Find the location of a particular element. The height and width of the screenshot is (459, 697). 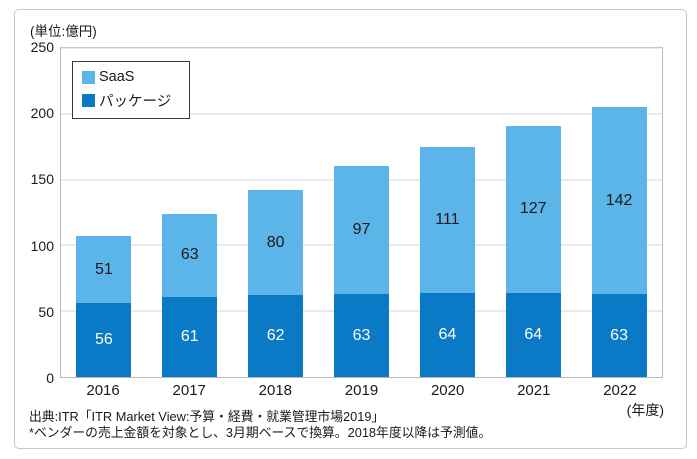

x-axis-label-2016: 2016 is located at coordinates (103, 390).